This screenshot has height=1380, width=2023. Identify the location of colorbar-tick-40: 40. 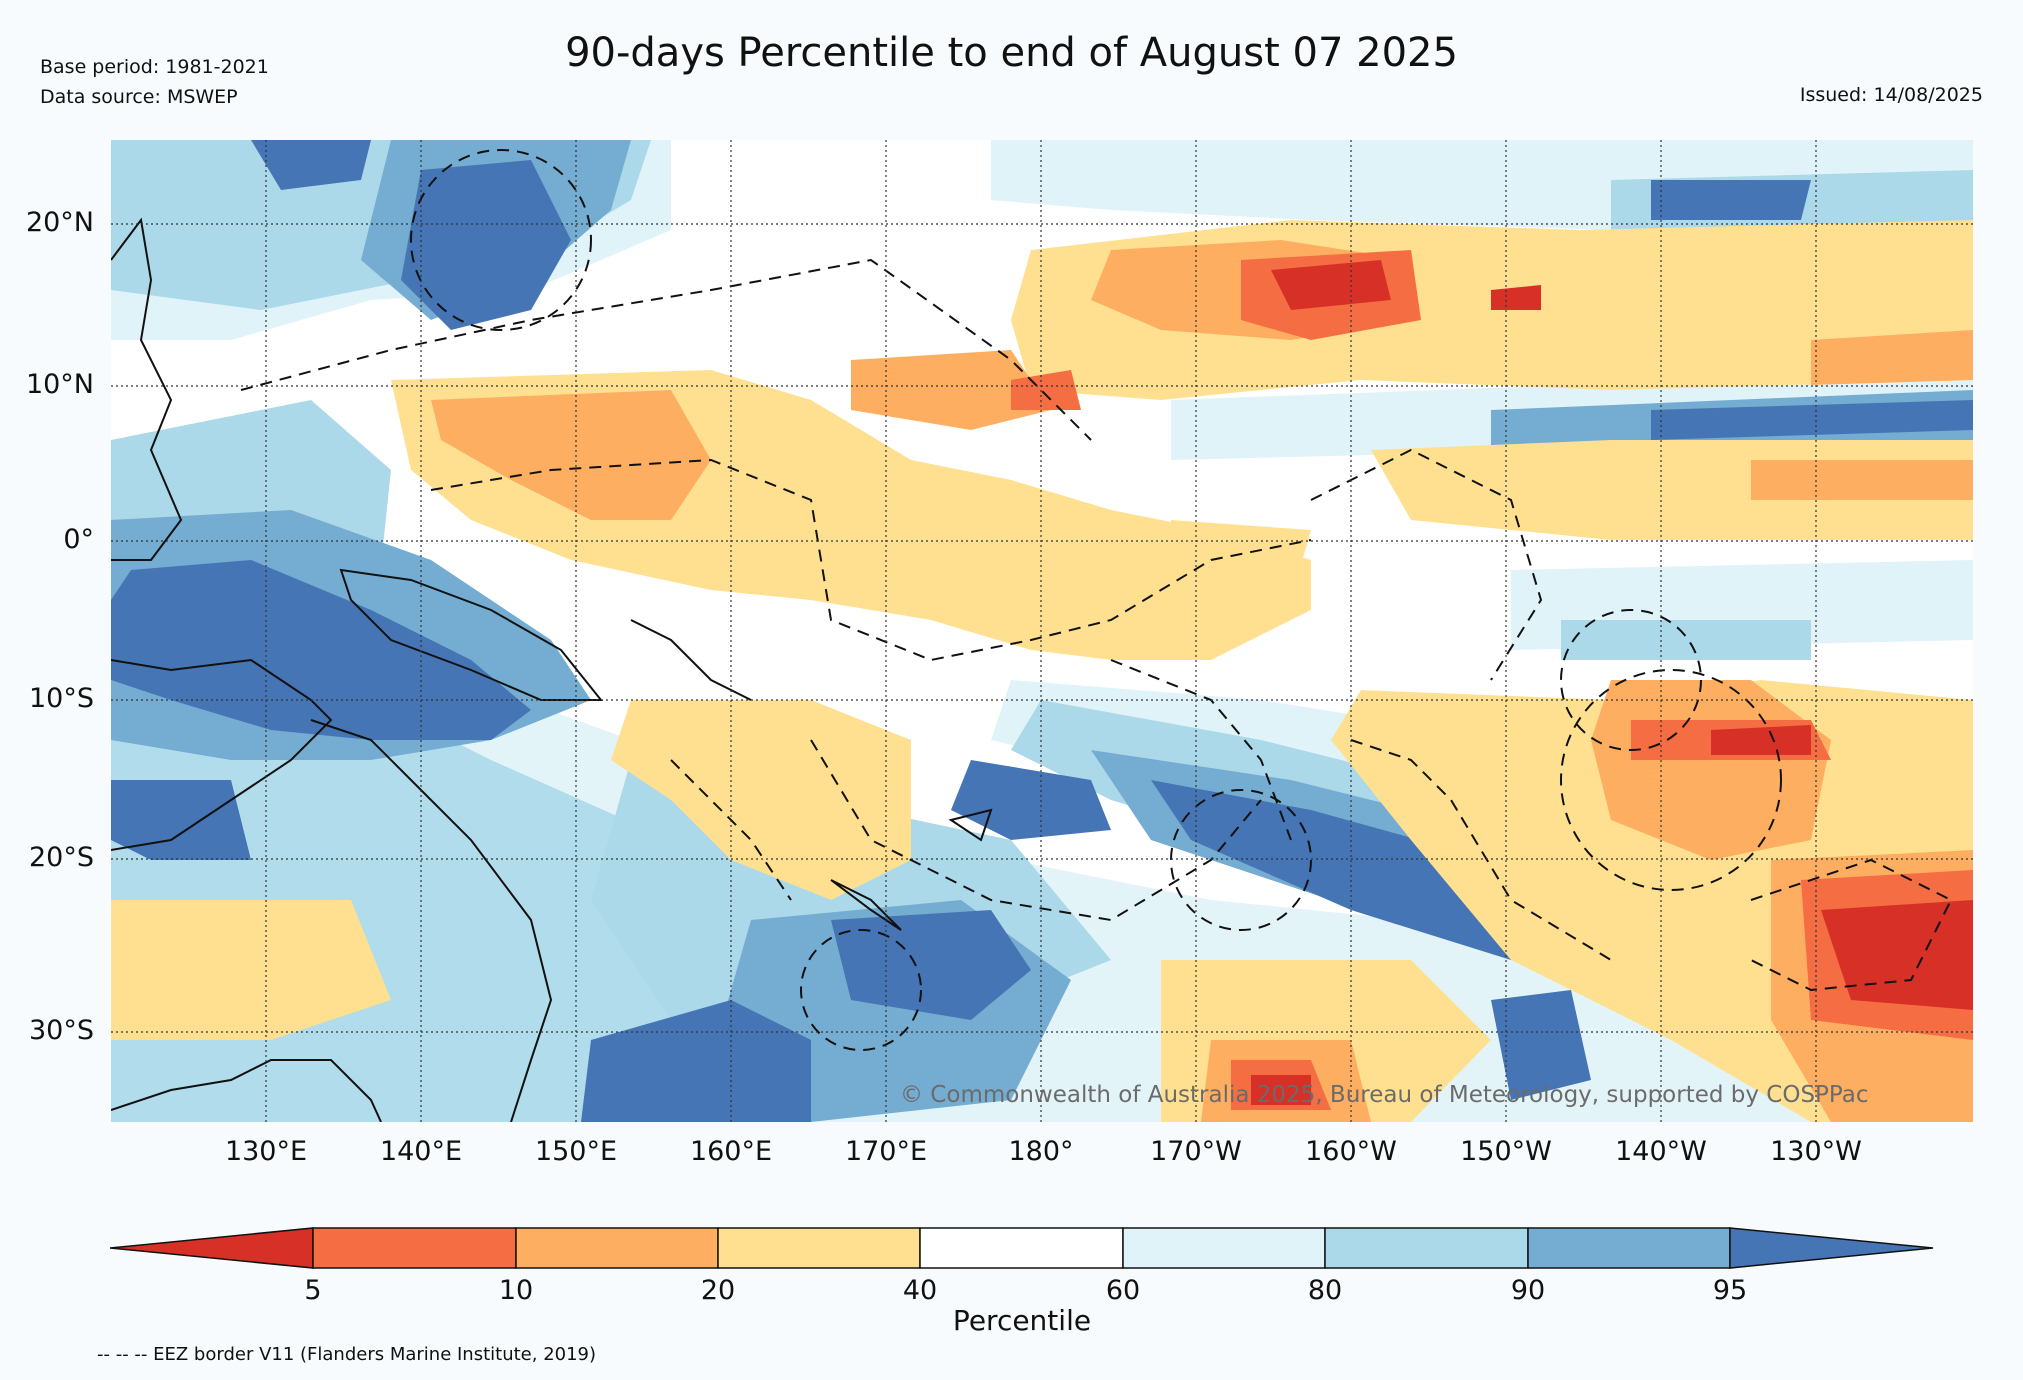
(920, 1290).